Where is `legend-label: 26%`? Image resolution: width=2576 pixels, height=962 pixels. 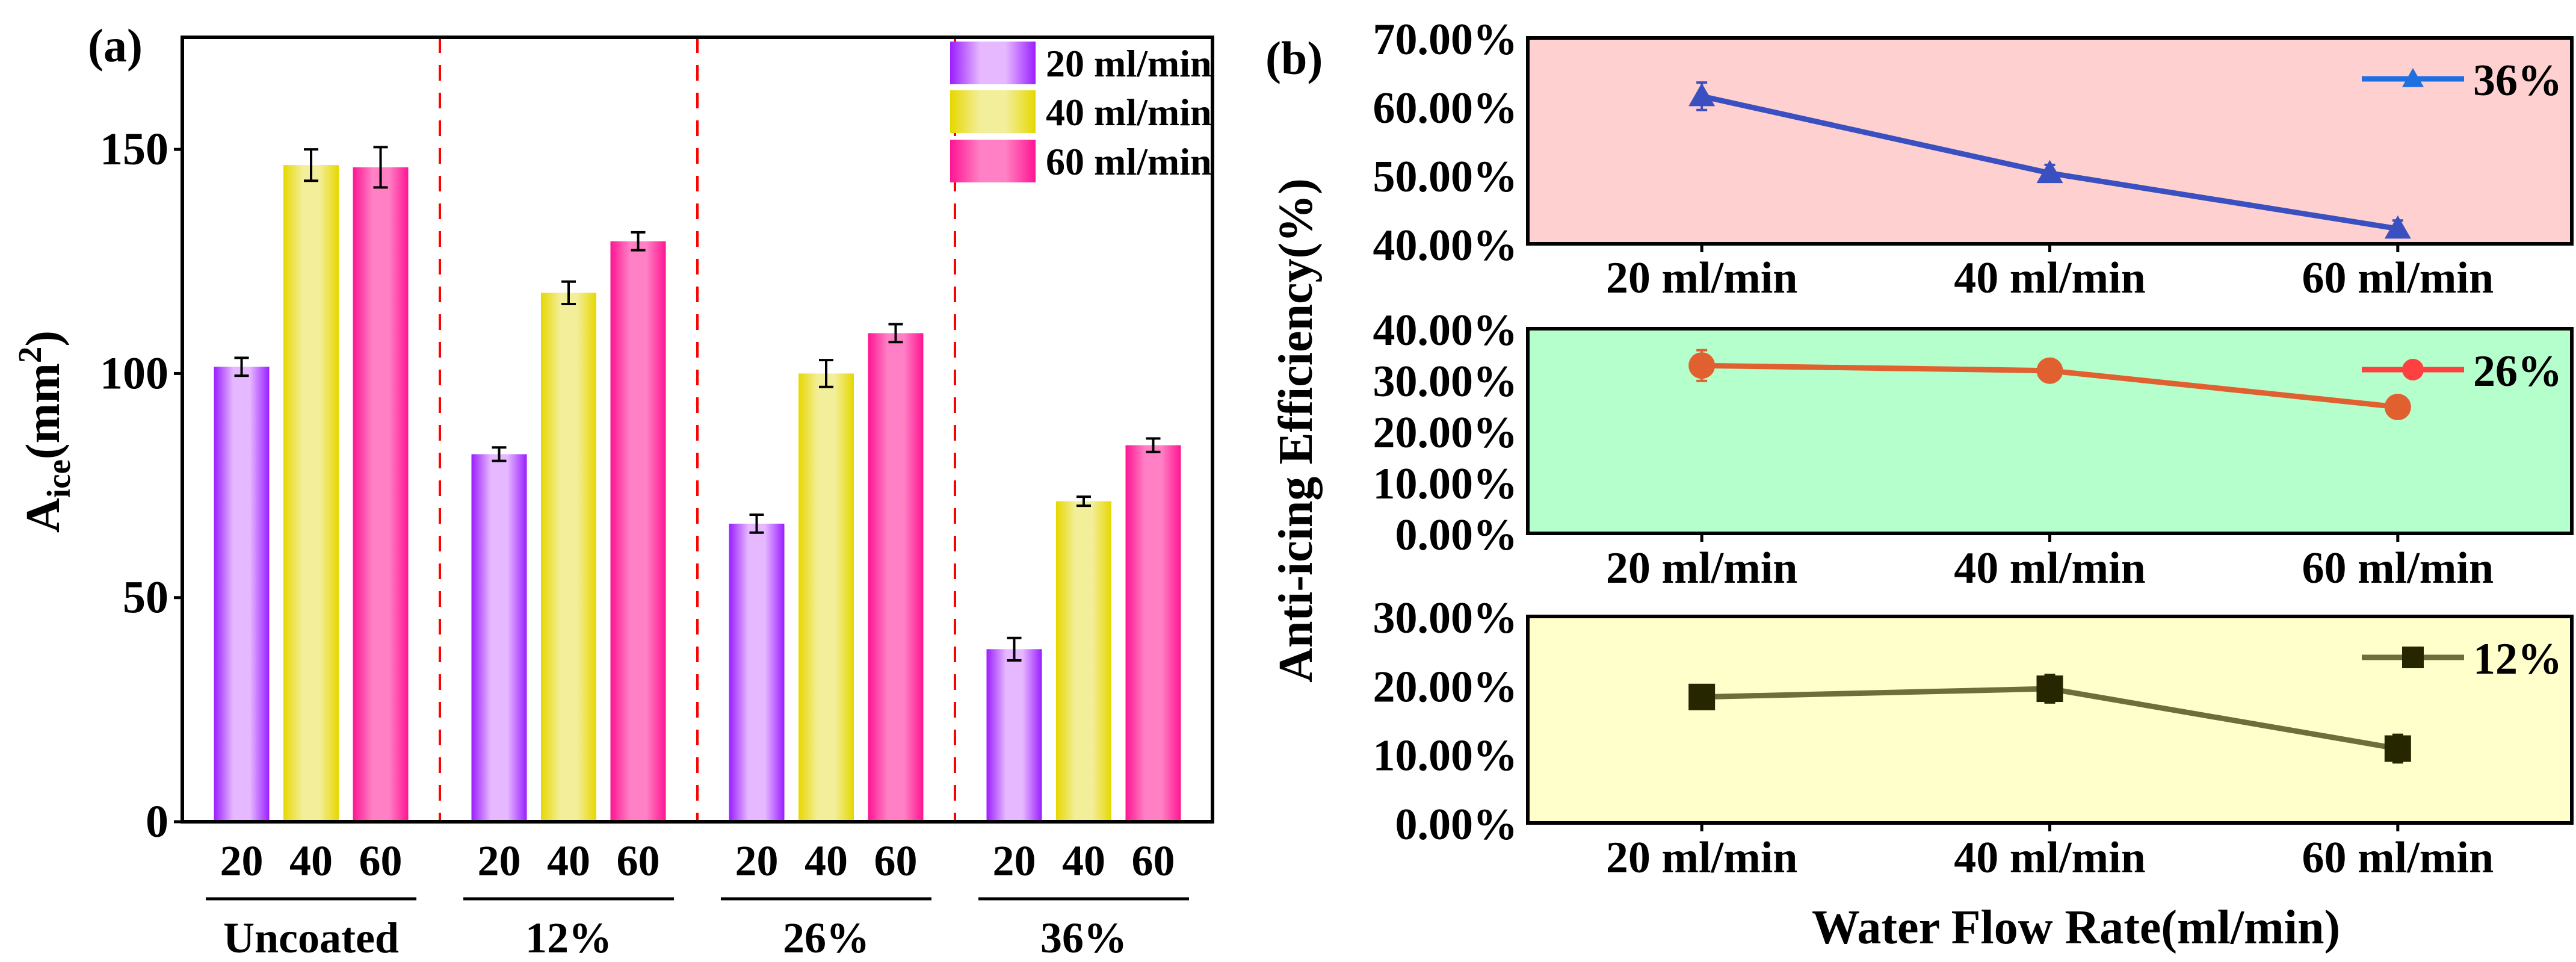 legend-label: 26% is located at coordinates (2517, 371).